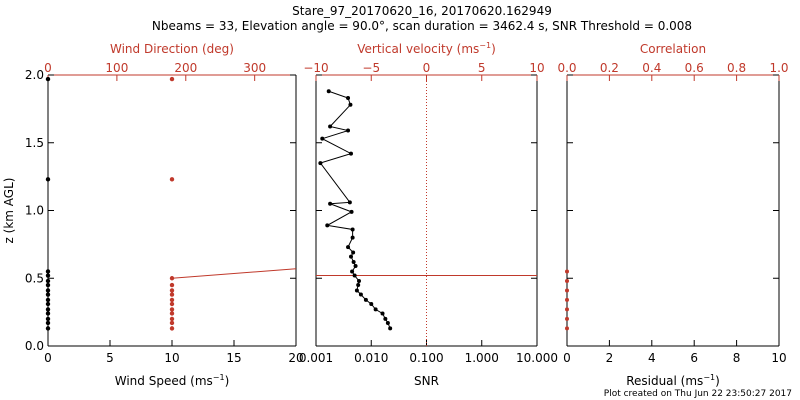 The height and width of the screenshot is (400, 800). What do you see at coordinates (482, 68) in the screenshot?
I see `vertical-velocity-top-tick-label: 5` at bounding box center [482, 68].